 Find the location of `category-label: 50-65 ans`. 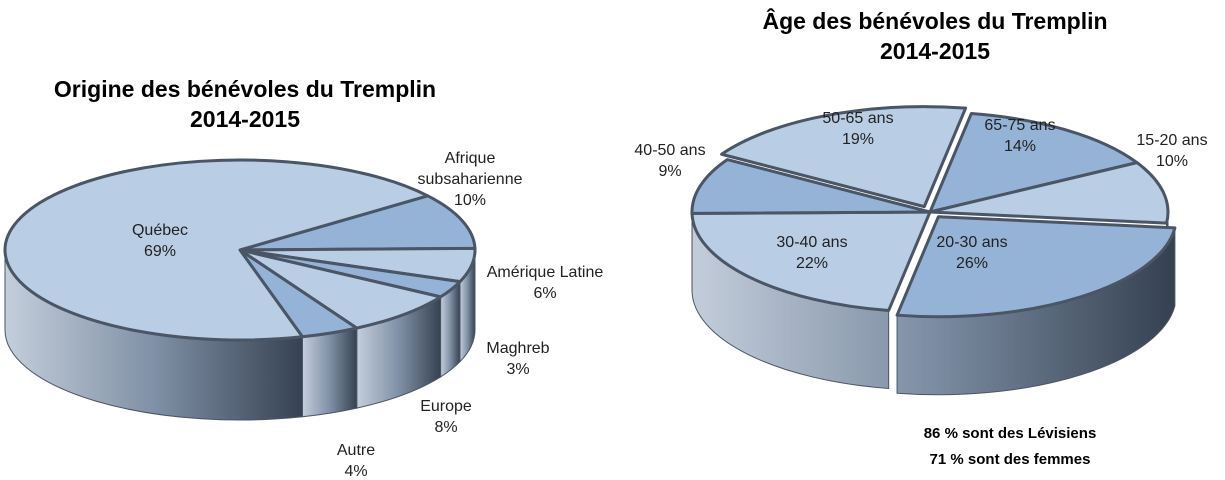

category-label: 50-65 ans is located at coordinates (858, 118).